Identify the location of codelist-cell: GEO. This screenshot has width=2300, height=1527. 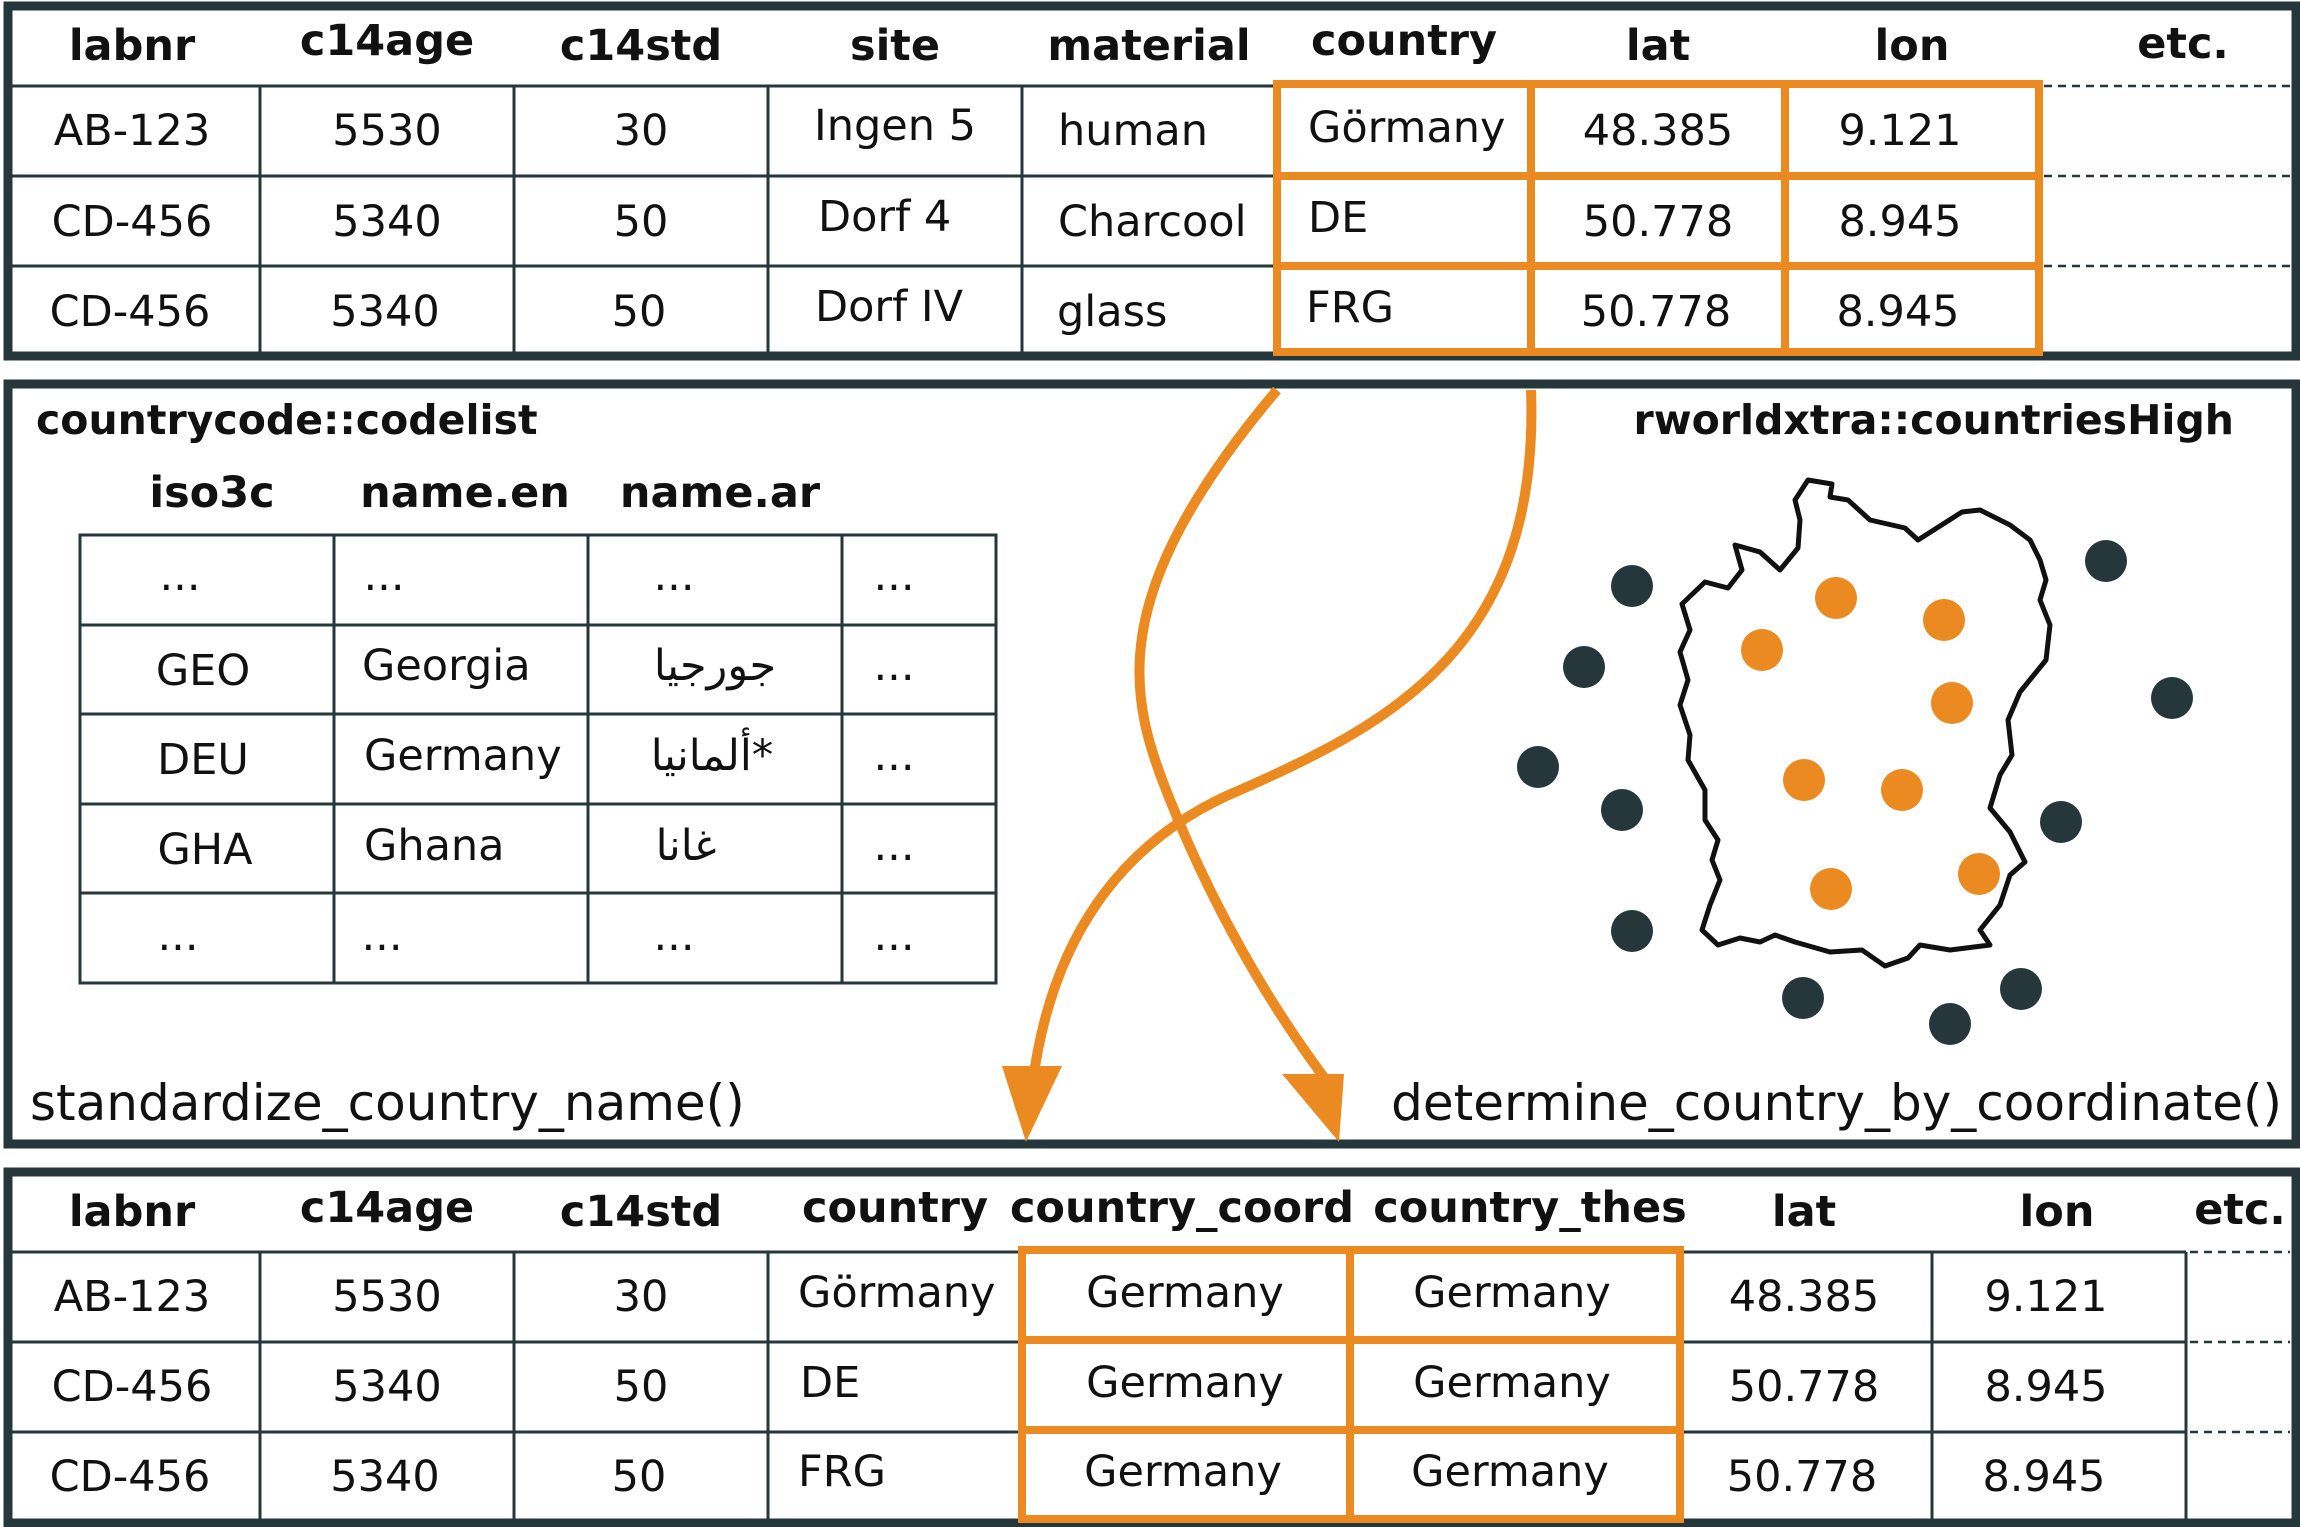
(203, 671).